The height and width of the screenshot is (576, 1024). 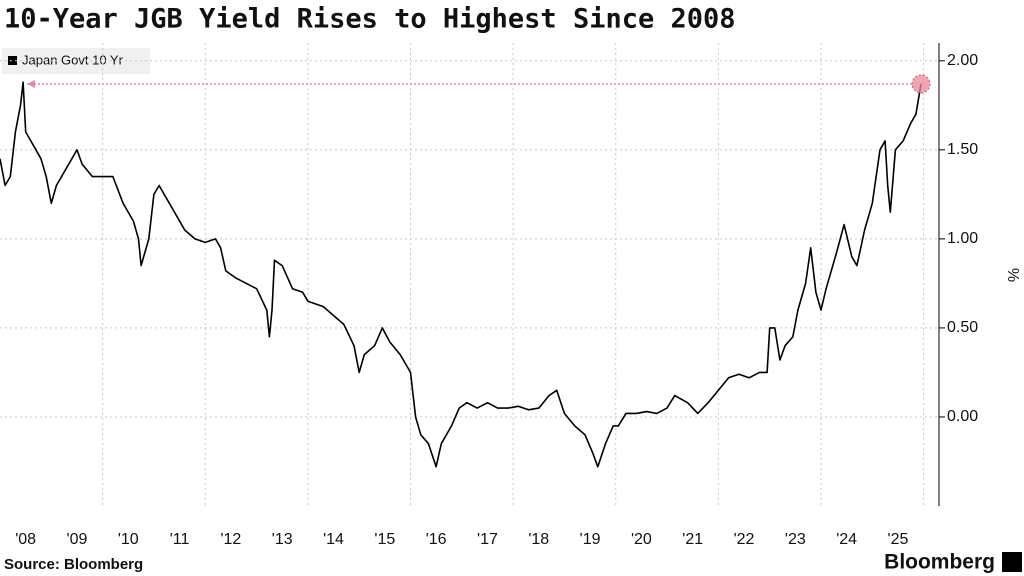 What do you see at coordinates (898, 539) in the screenshot?
I see `x-tick-label: '25` at bounding box center [898, 539].